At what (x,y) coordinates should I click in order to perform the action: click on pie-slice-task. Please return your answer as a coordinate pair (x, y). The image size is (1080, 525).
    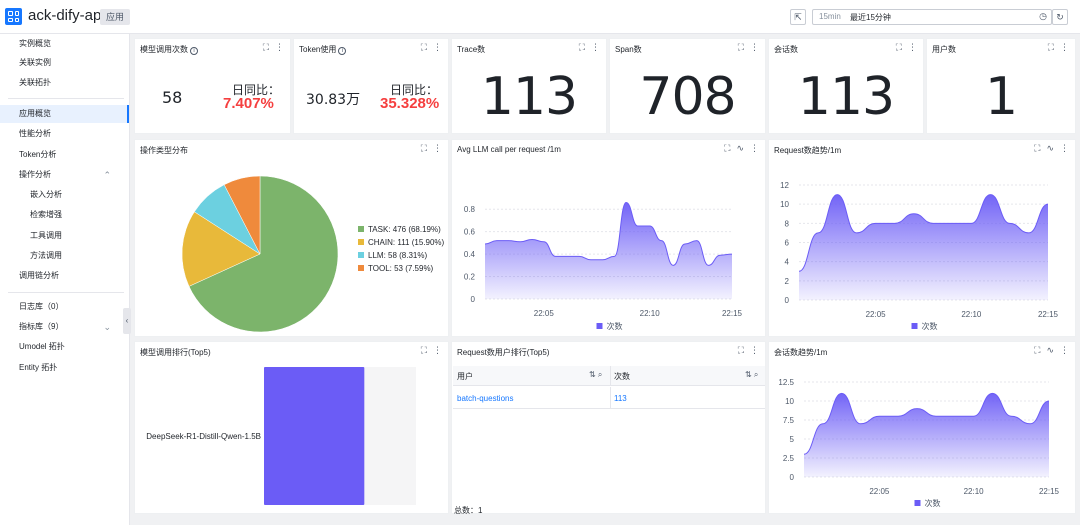
    Looking at the image, I should click on (263, 254).